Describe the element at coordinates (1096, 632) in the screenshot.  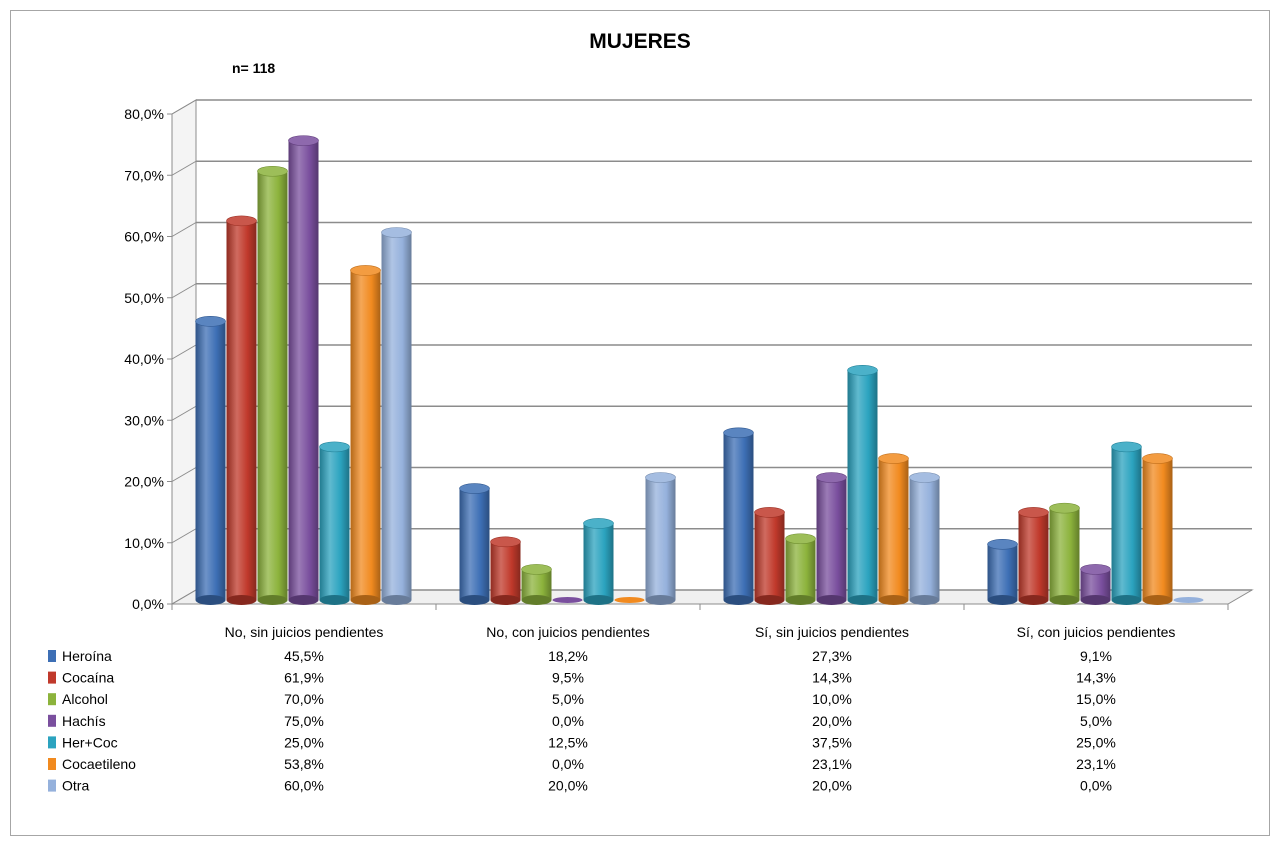
I see `category-label: Sí, con juicios pendientes` at that location.